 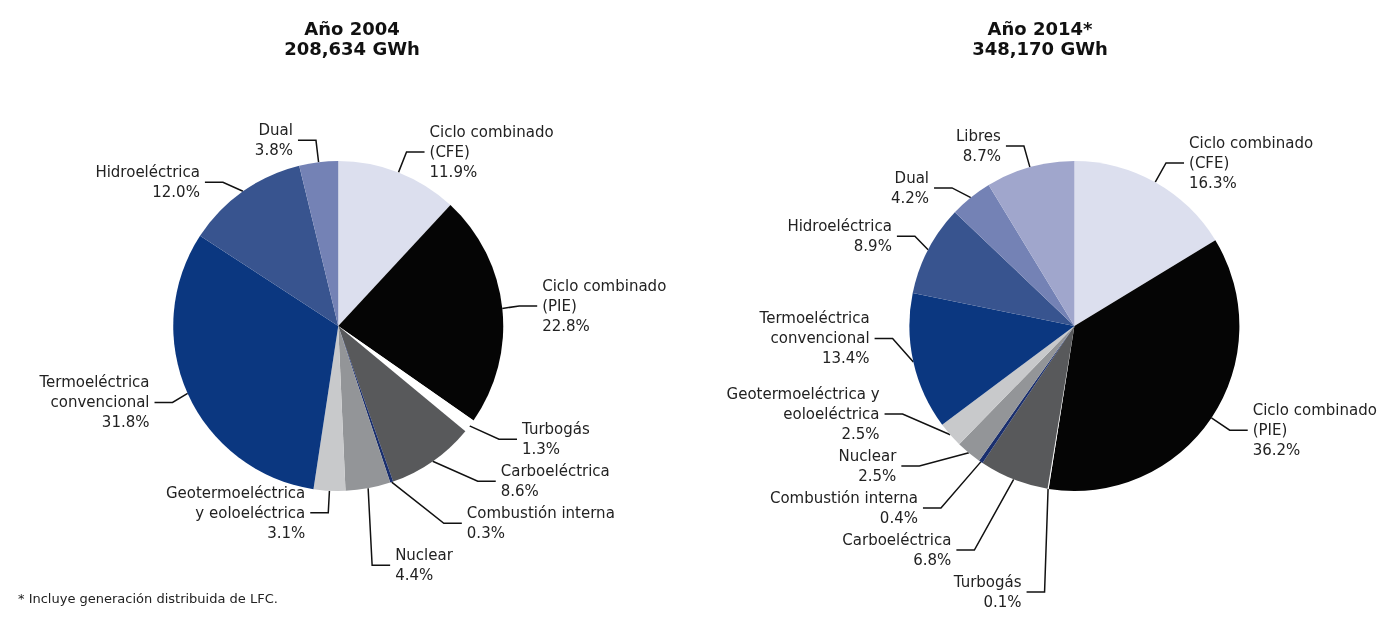 What do you see at coordinates (845, 358) in the screenshot?
I see `data-label: 13.4%` at bounding box center [845, 358].